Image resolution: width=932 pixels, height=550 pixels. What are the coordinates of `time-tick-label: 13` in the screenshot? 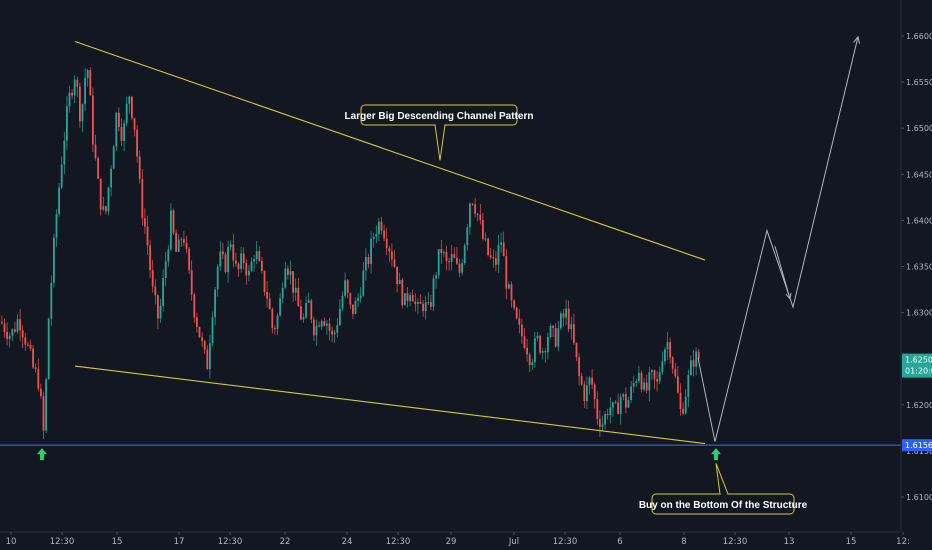 It's located at (789, 542).